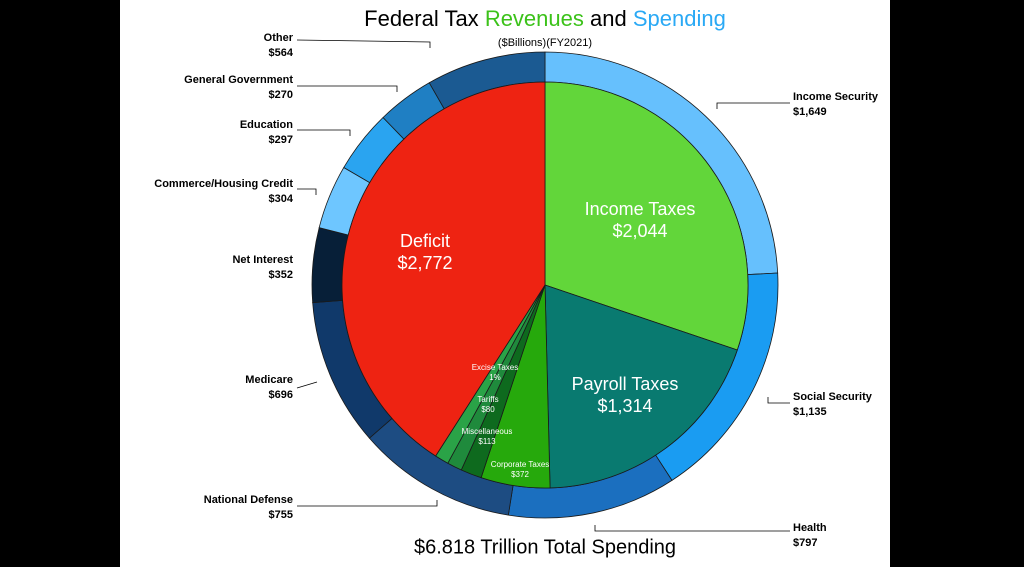 The image size is (1024, 567). Describe the element at coordinates (810, 528) in the screenshot. I see `callout-label: Health` at that location.